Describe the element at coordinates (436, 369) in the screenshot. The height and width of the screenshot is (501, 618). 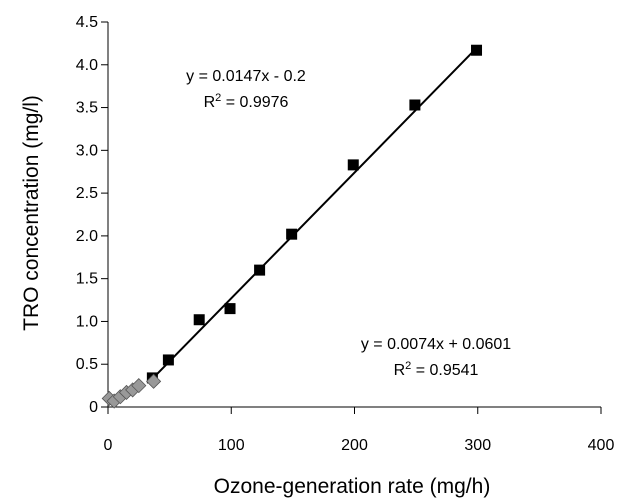
I see `fit-r2-lower: R2 = 0.9541` at that location.